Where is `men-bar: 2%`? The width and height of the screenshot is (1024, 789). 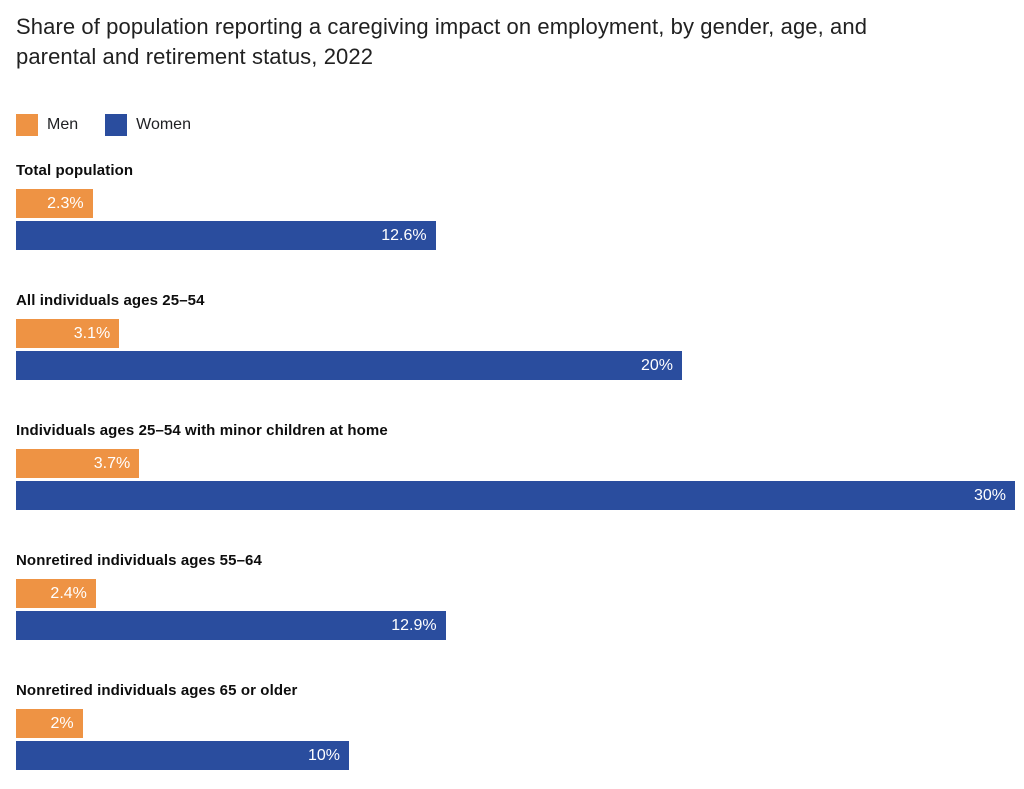
men-bar: 2% is located at coordinates (49, 723).